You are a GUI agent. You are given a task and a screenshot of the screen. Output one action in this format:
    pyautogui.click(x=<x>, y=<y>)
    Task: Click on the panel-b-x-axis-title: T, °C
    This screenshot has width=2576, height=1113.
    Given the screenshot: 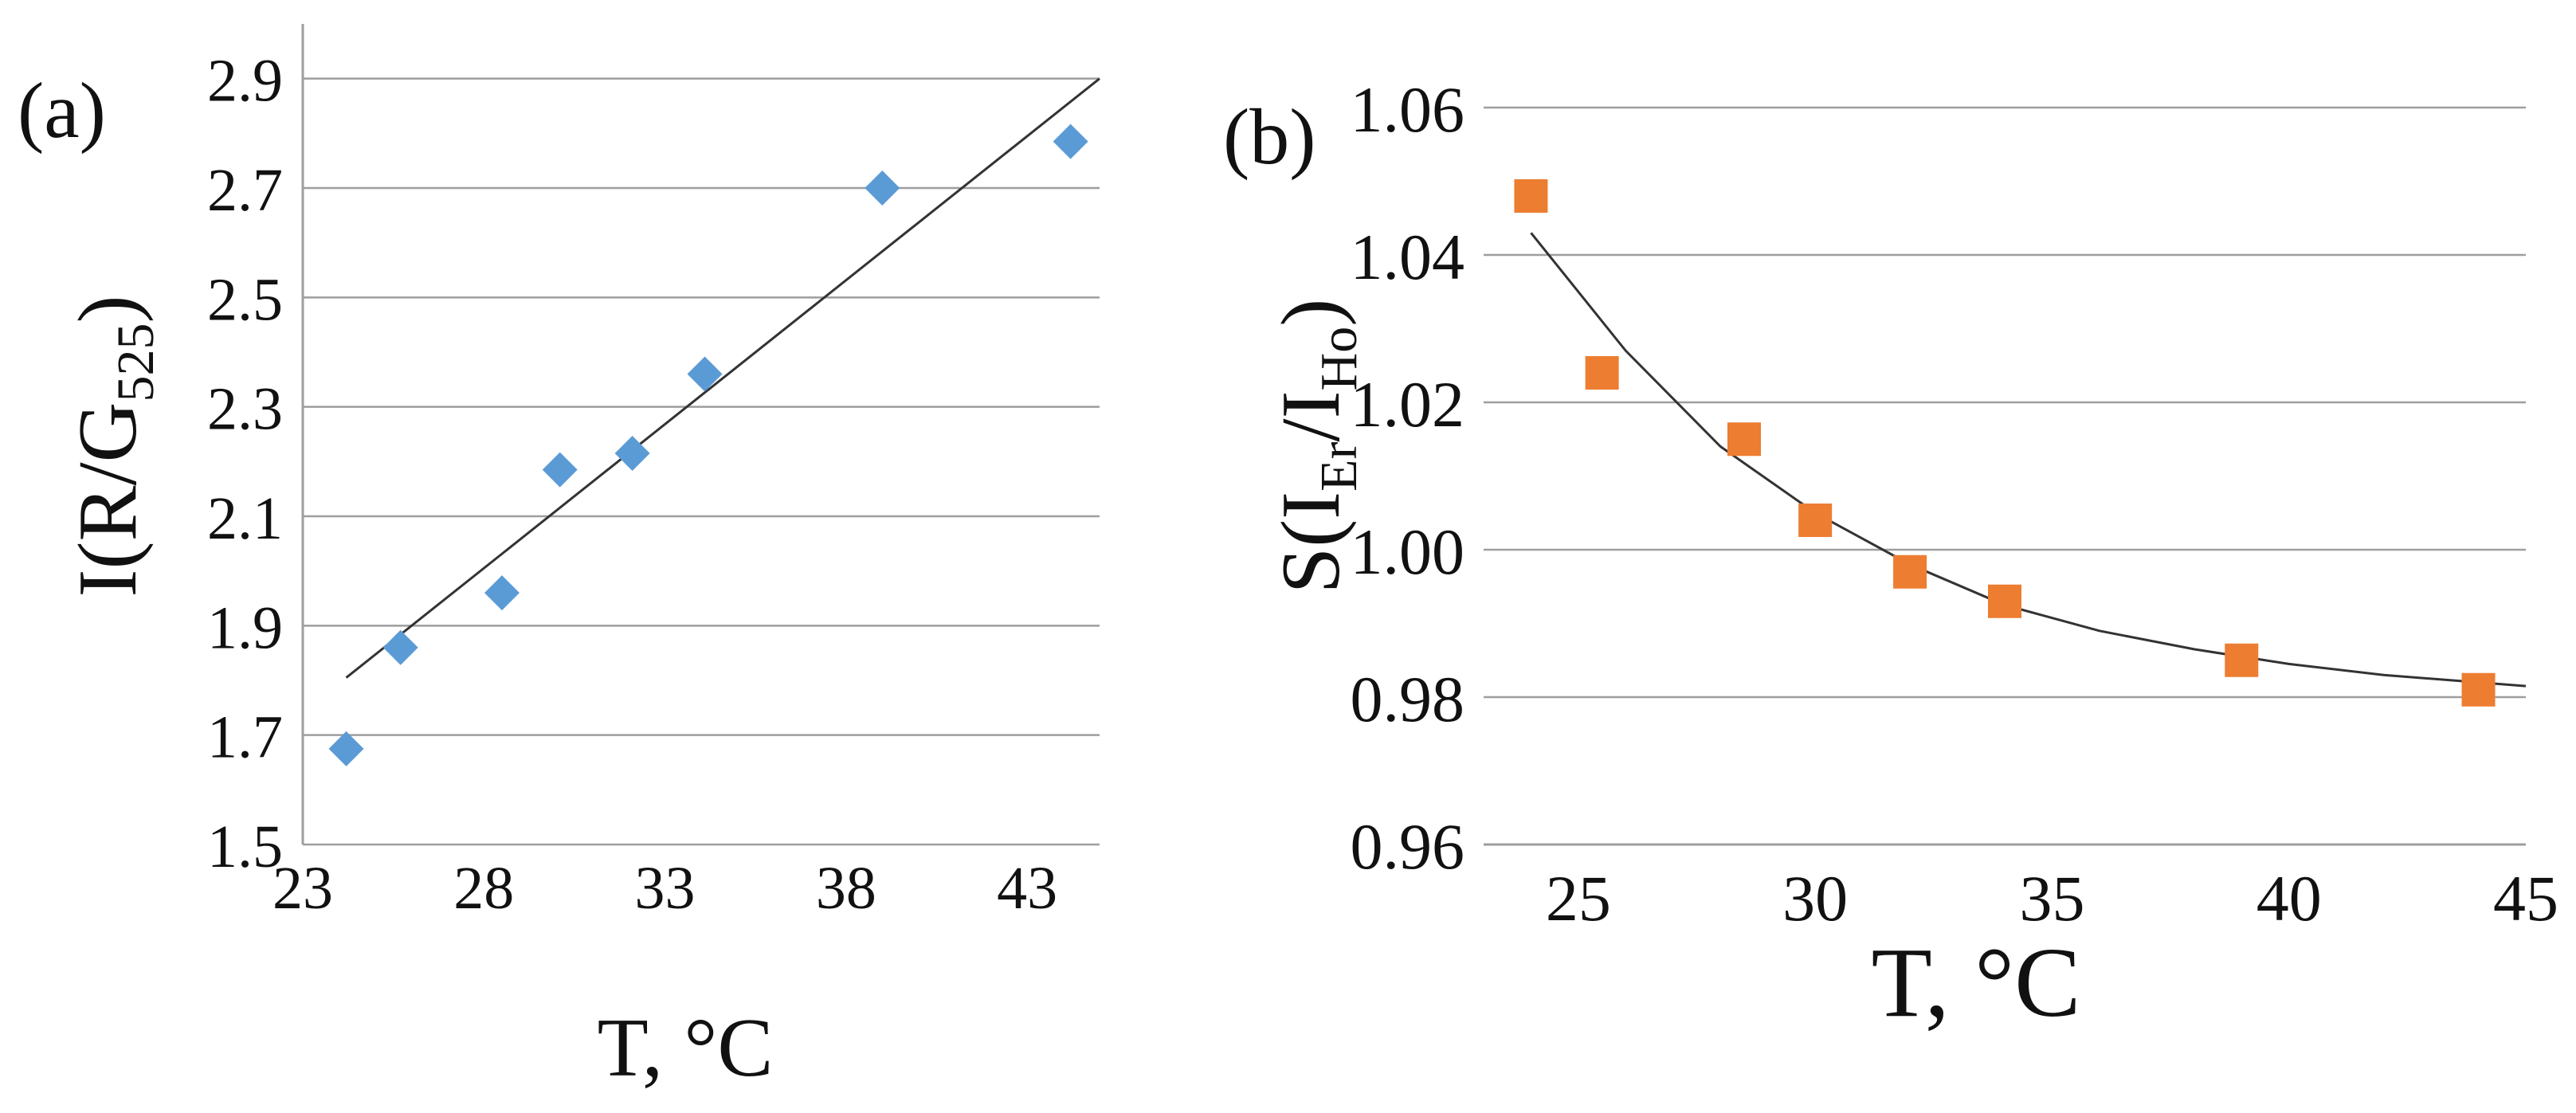 What is the action you would take?
    pyautogui.click(x=1977, y=983)
    